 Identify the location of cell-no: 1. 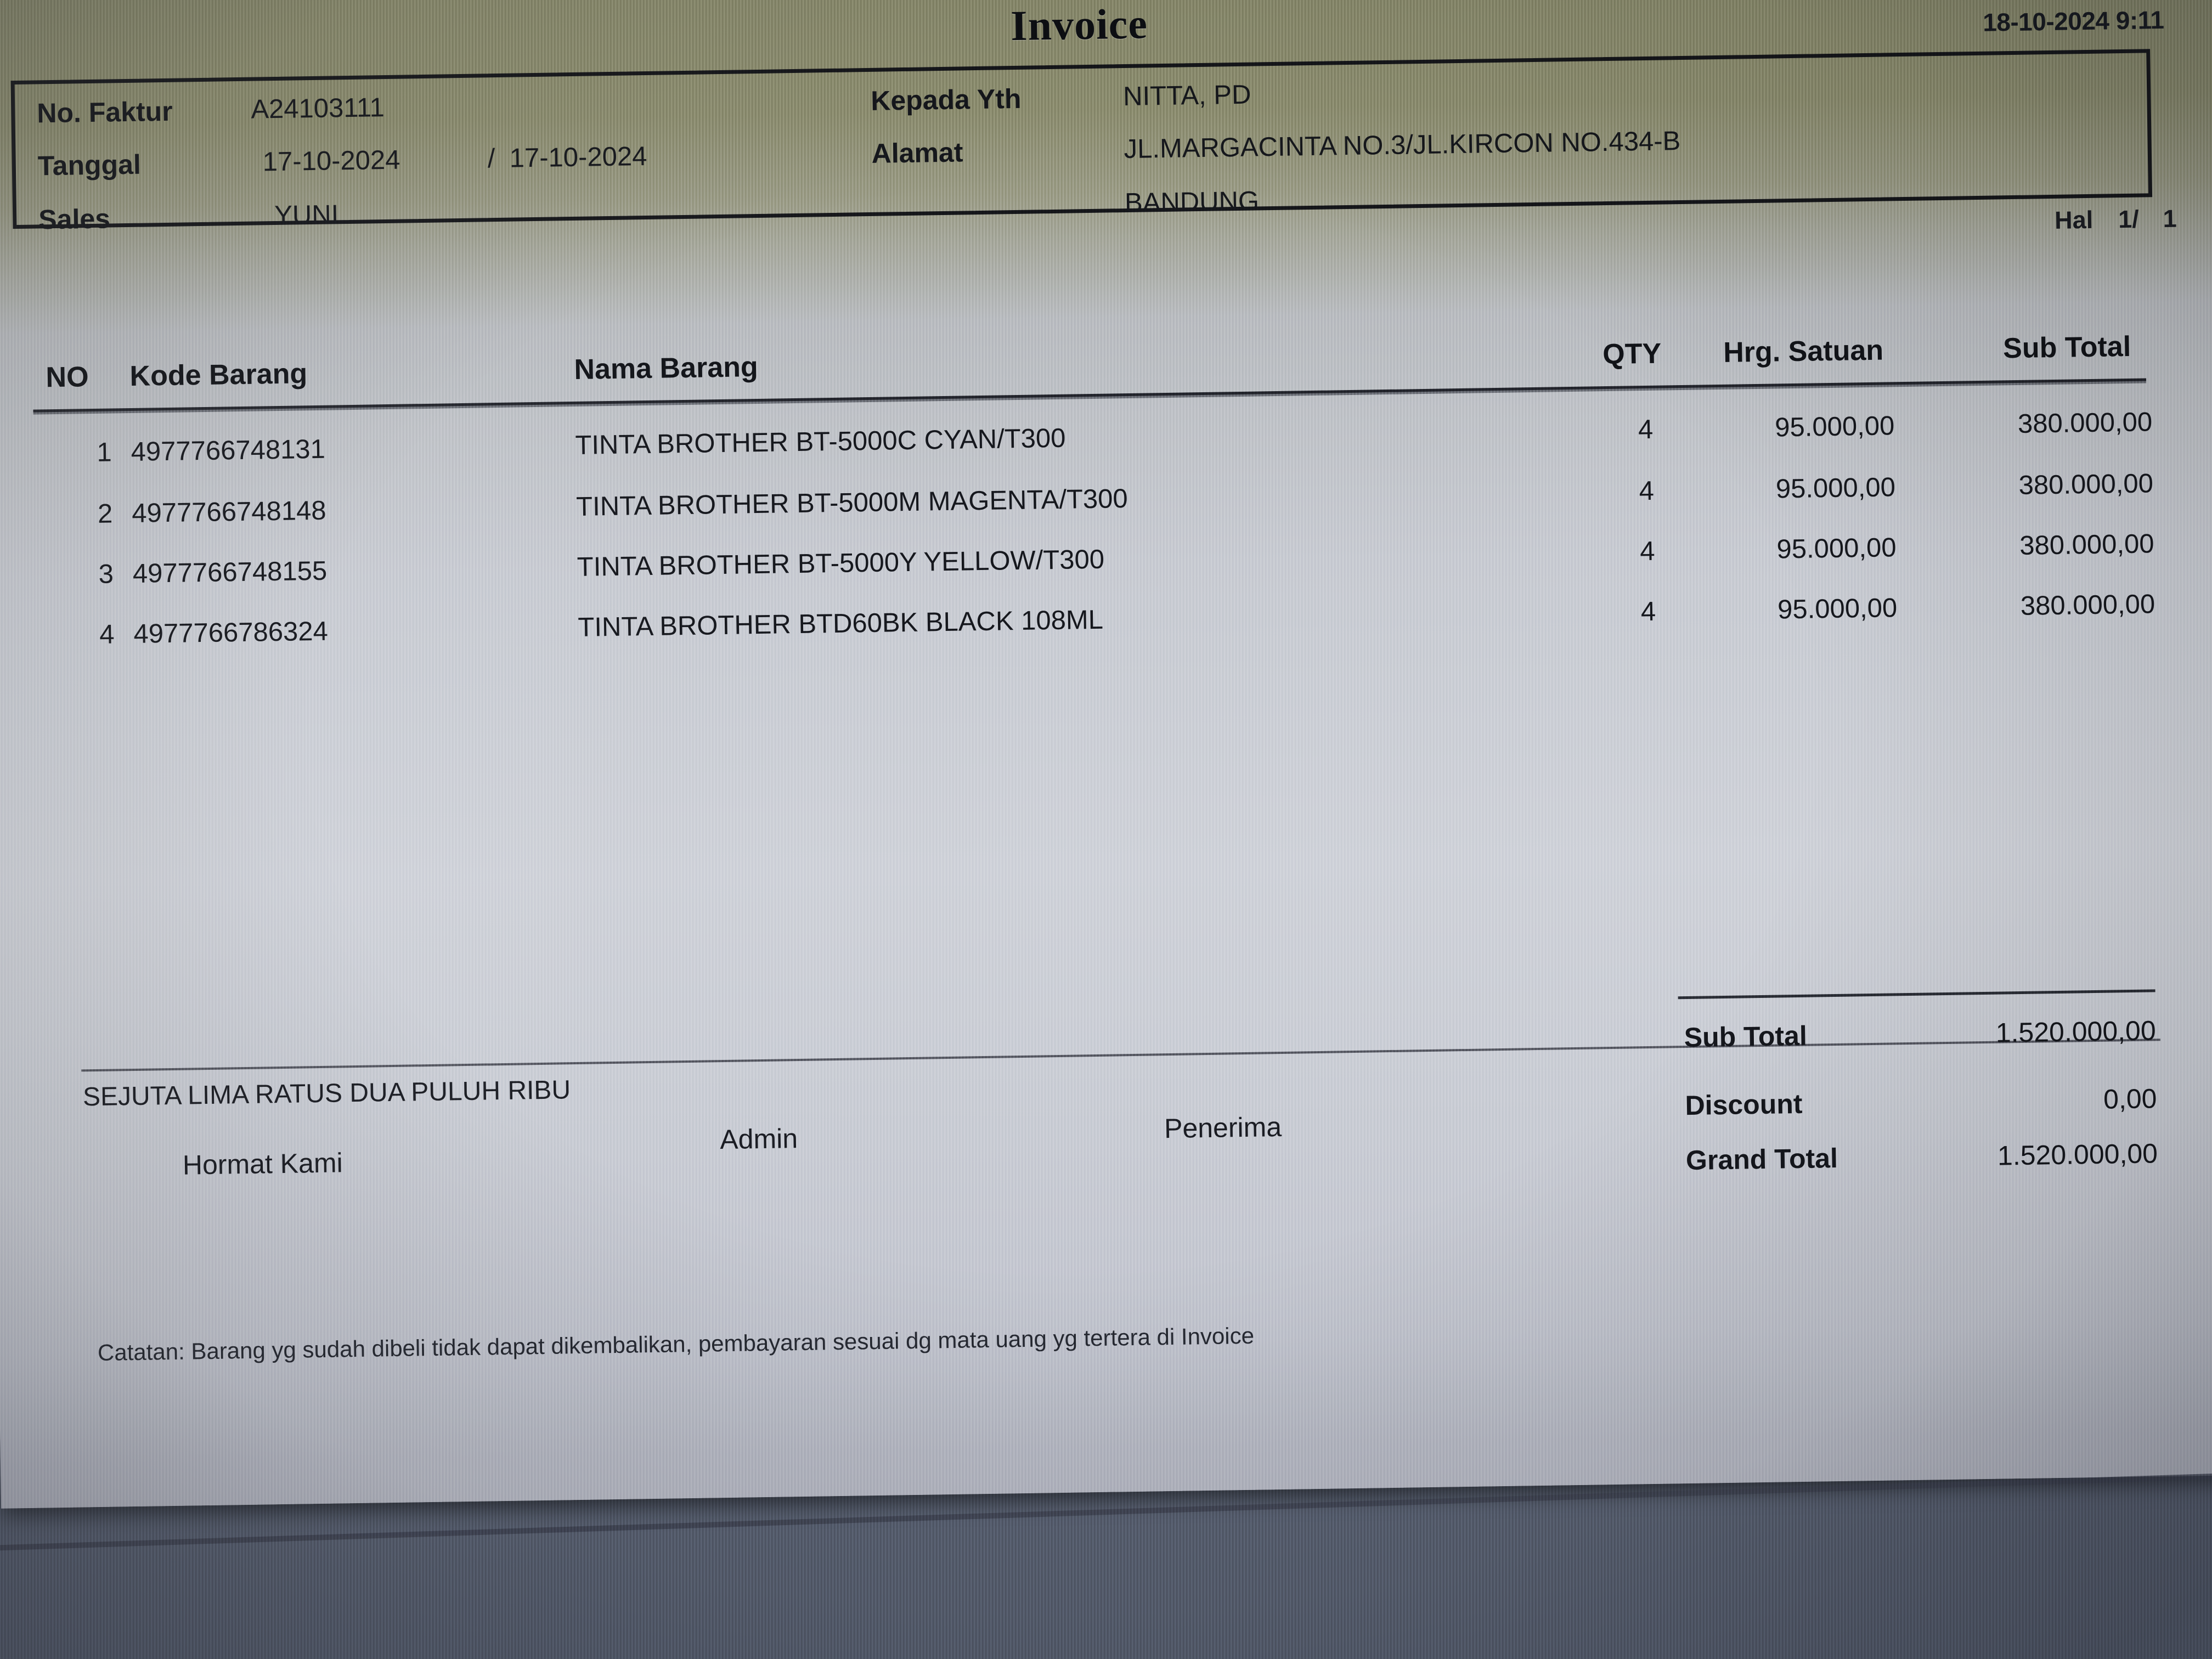
(104, 452).